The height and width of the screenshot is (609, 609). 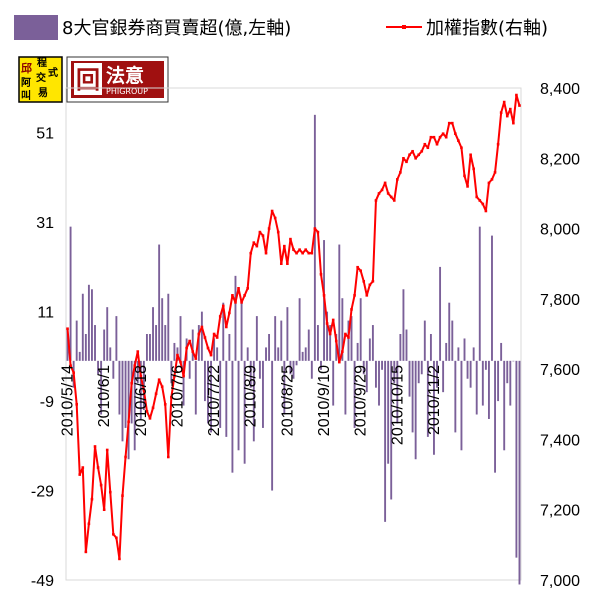 I want to click on y-right-tick: 8,000, so click(x=560, y=230).